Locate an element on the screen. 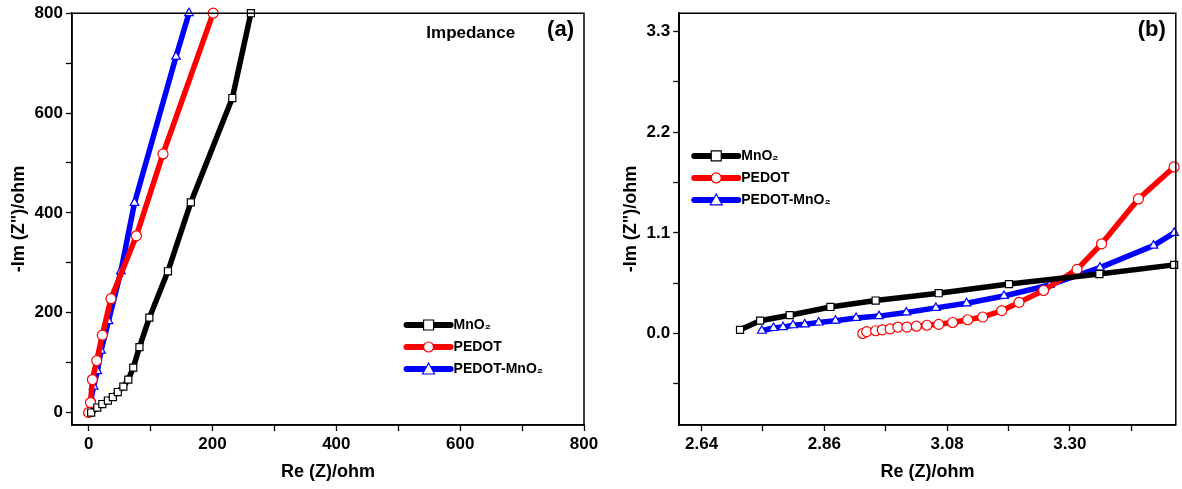 The width and height of the screenshot is (1182, 489). annotation: (b) is located at coordinates (1151, 29).